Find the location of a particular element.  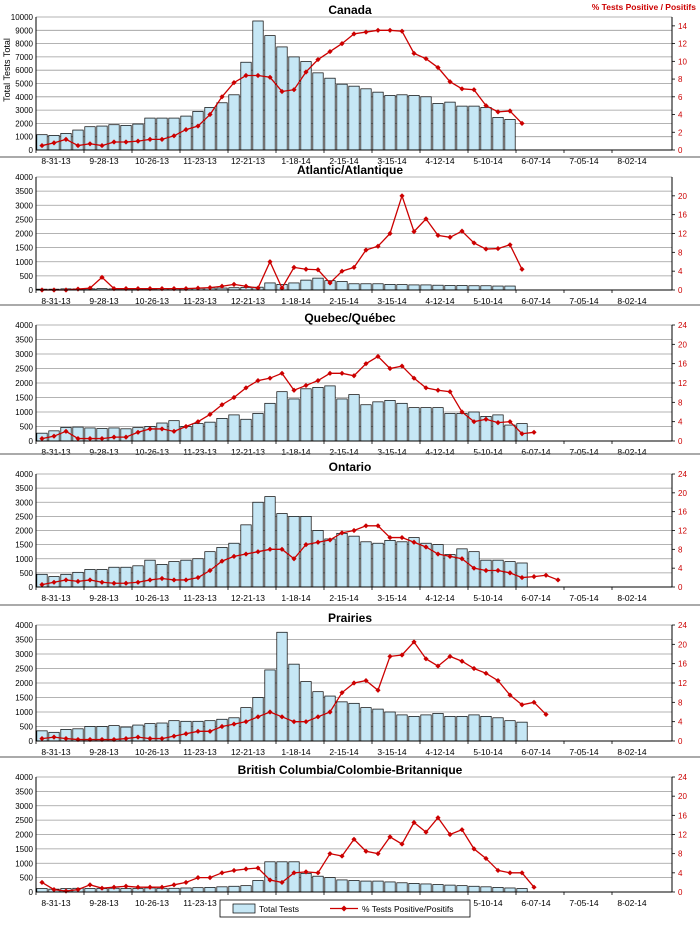

left-tick-label: 1000 is located at coordinates (24, 863).